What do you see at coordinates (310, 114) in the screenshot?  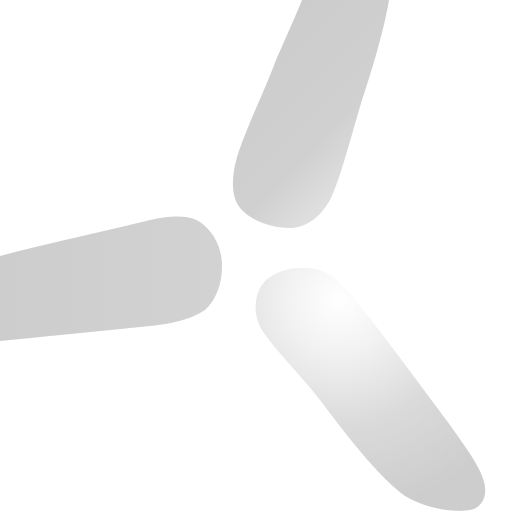 I see `fan-blade-top` at bounding box center [310, 114].